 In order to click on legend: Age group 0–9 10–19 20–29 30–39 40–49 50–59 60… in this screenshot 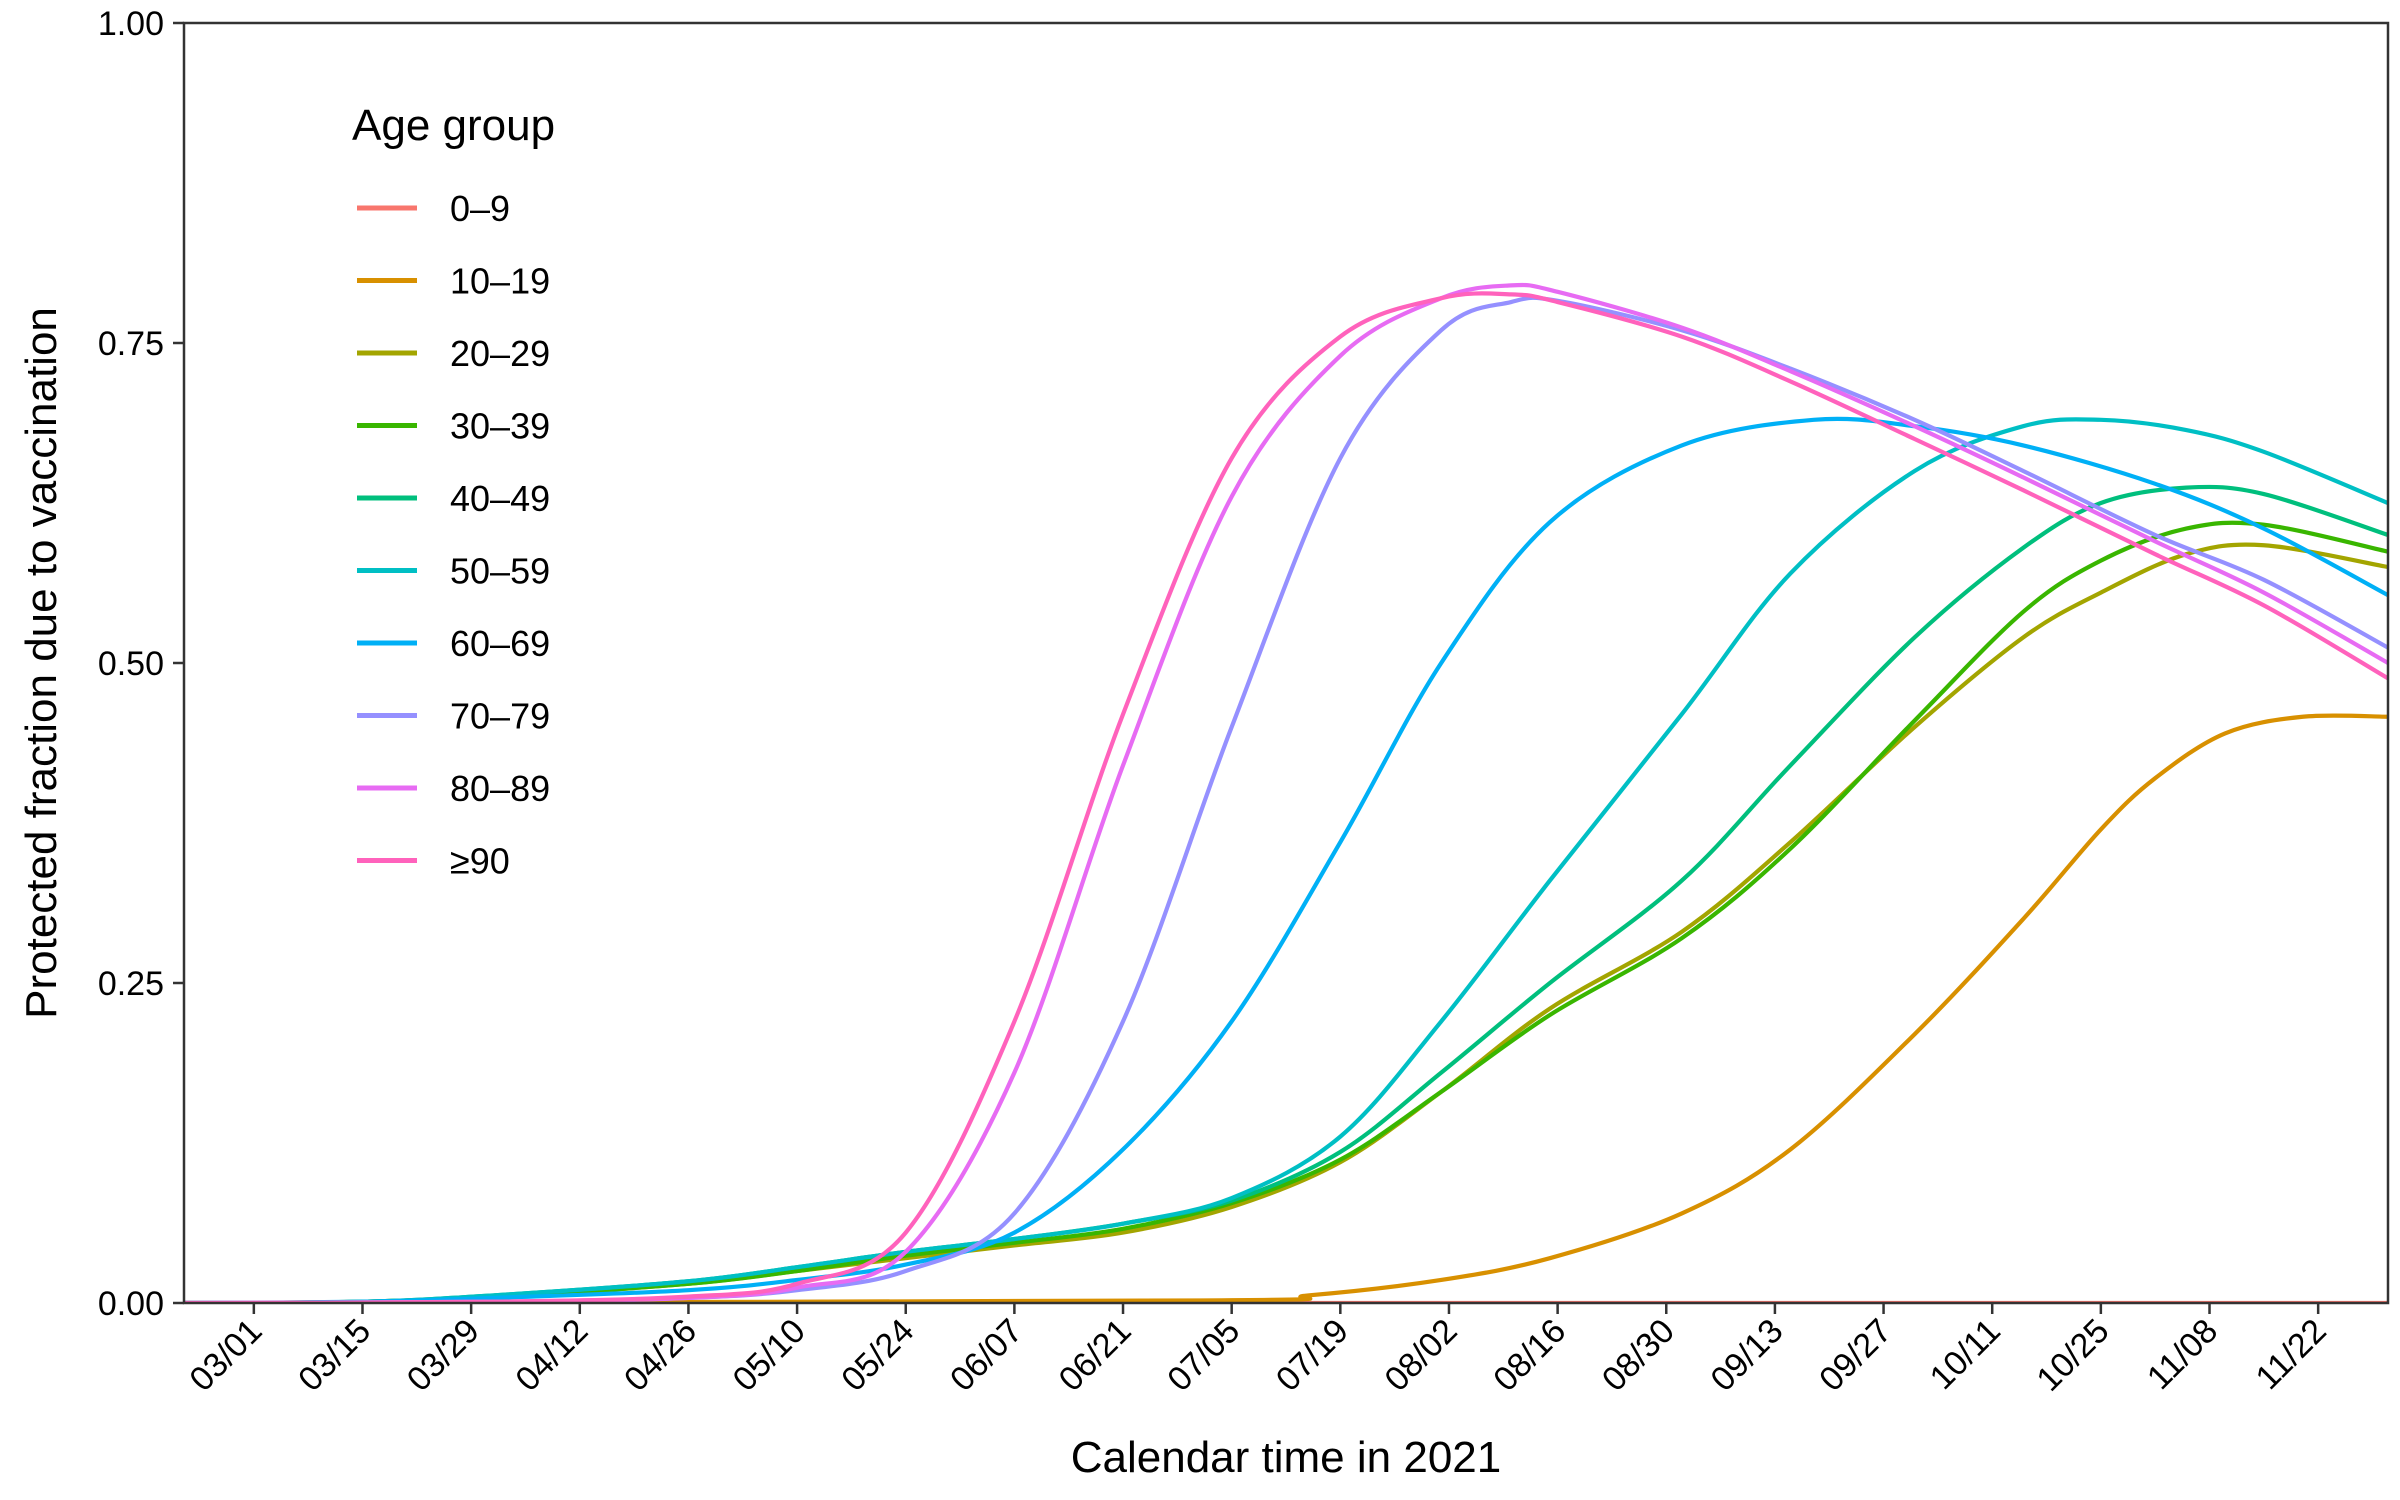, I will do `click(453, 491)`.